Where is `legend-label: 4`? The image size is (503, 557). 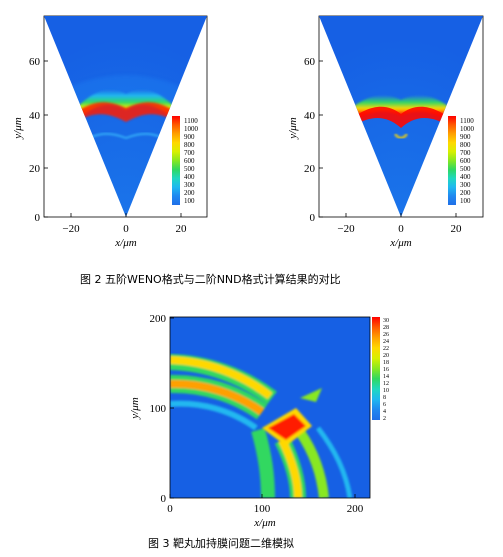
legend-label: 4 is located at coordinates (384, 412).